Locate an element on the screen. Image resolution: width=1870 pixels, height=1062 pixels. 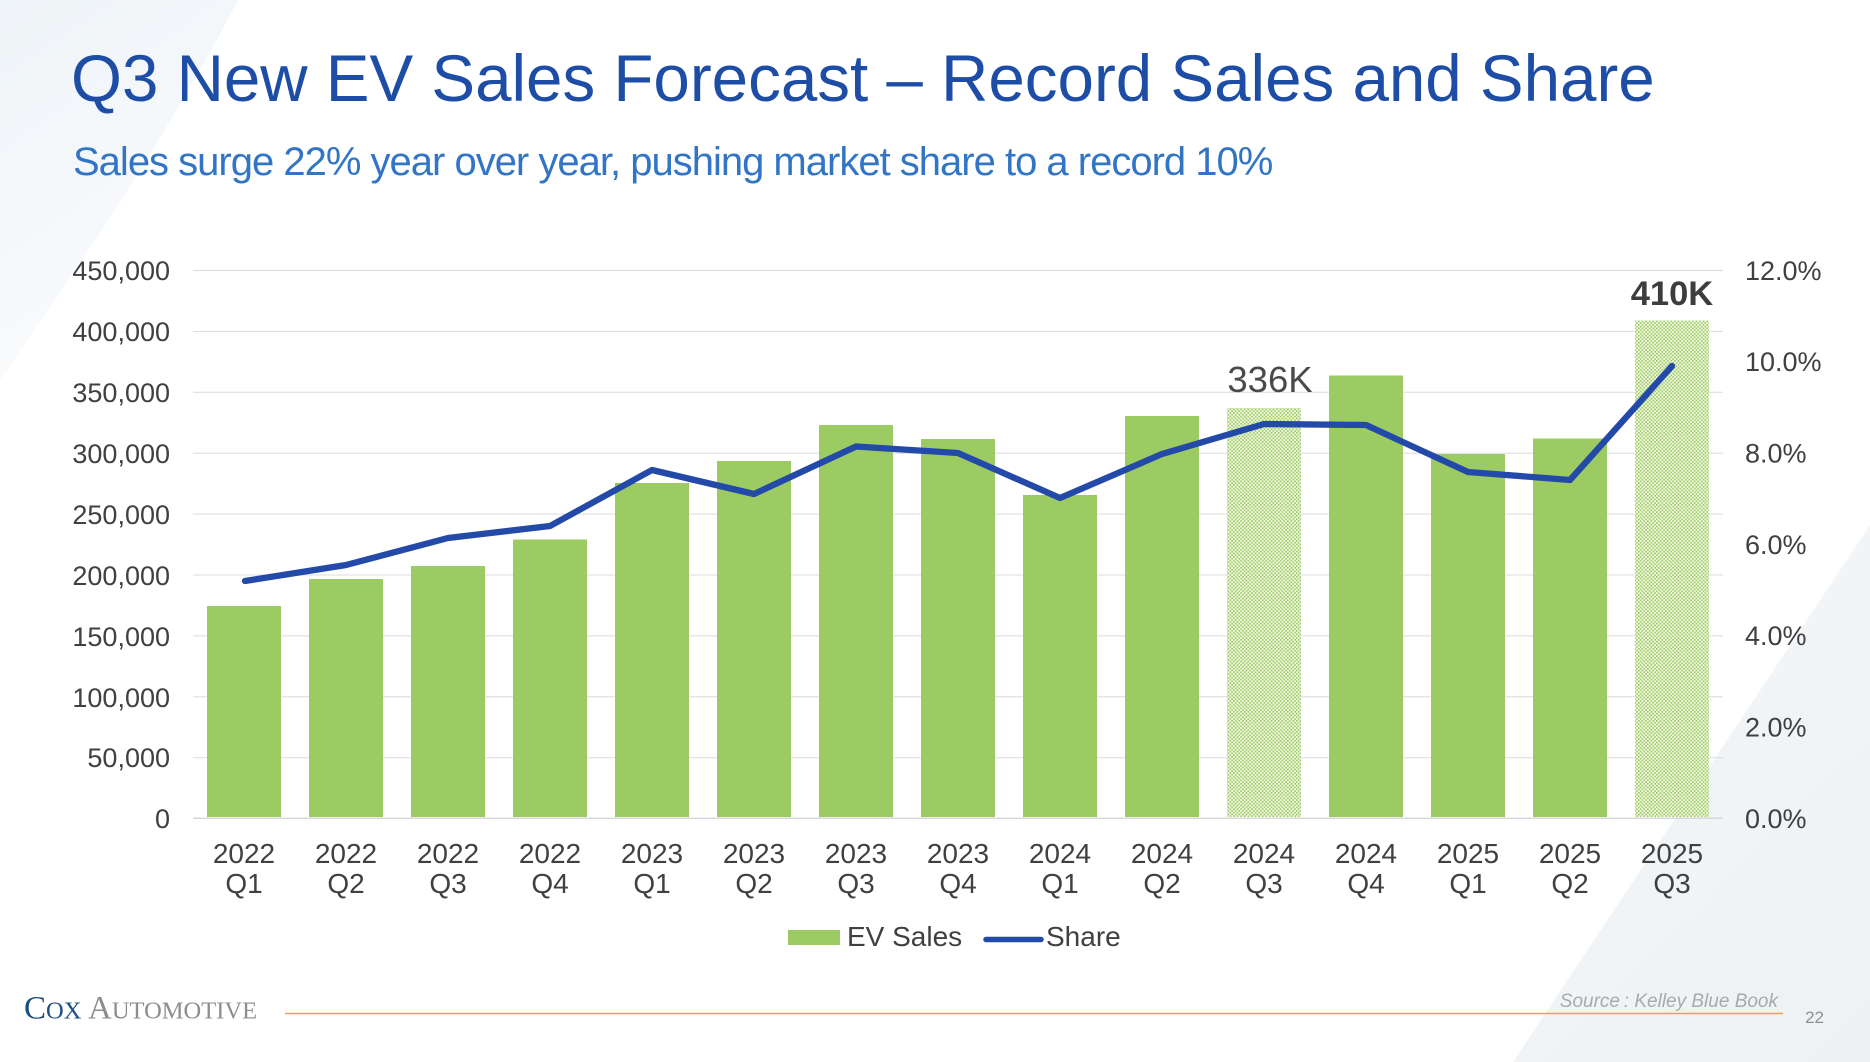
svg-text: 10.0% is located at coordinates (1783, 362).